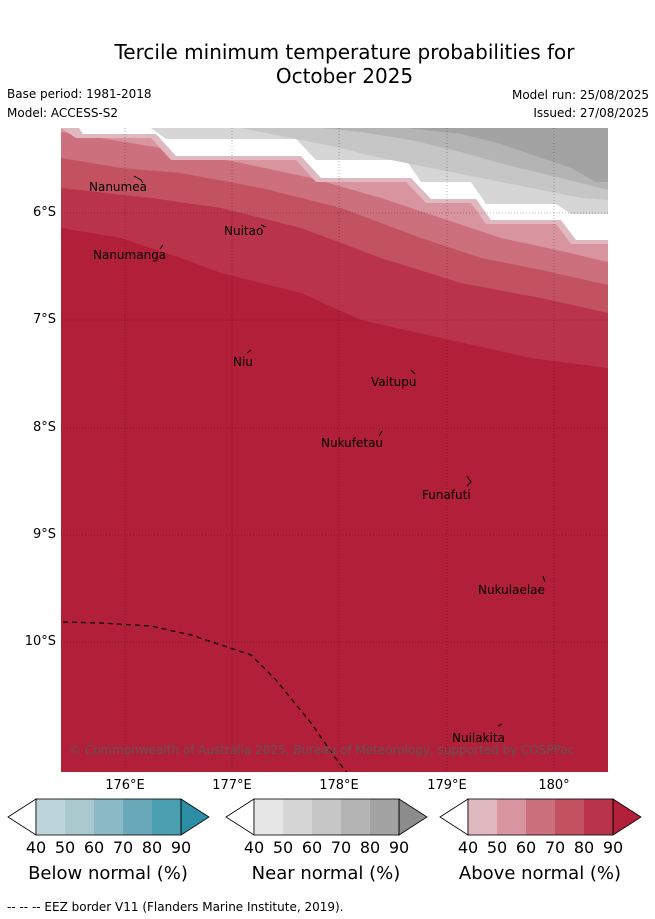 Image resolution: width=655 pixels, height=919 pixels. I want to click on near-tick-70: 70, so click(341, 847).